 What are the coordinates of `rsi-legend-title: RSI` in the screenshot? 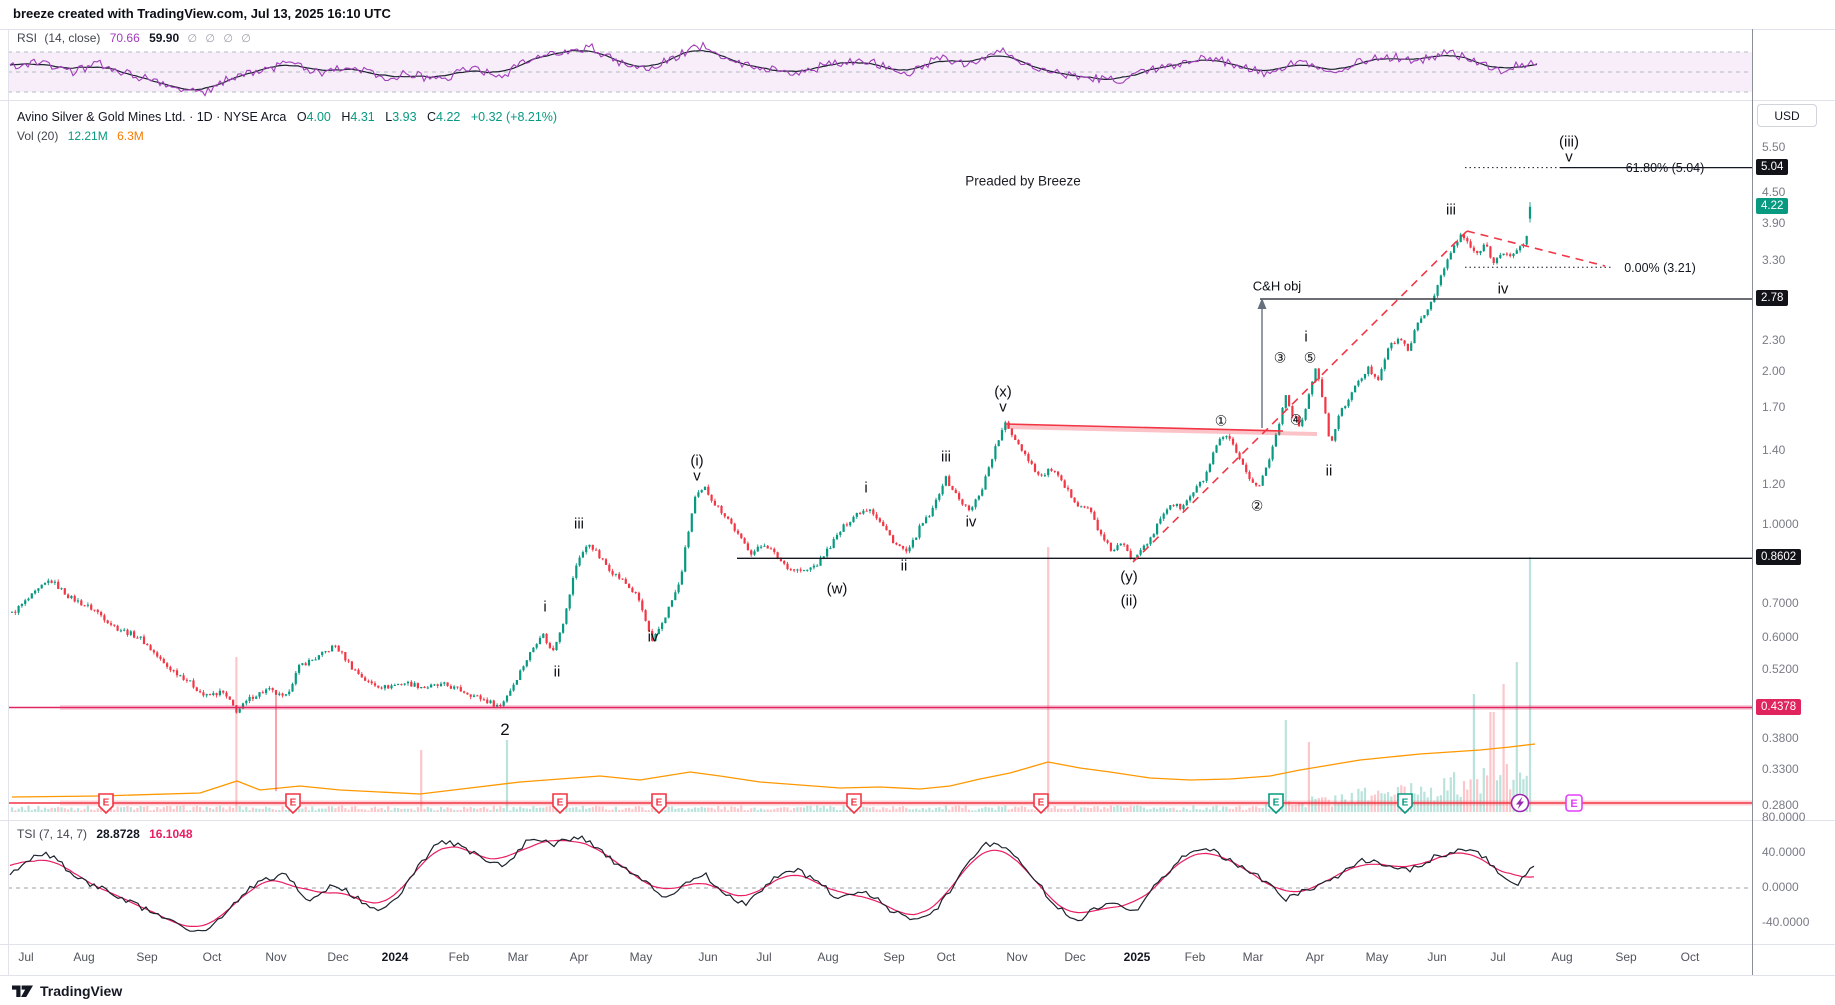 It's located at (27, 38).